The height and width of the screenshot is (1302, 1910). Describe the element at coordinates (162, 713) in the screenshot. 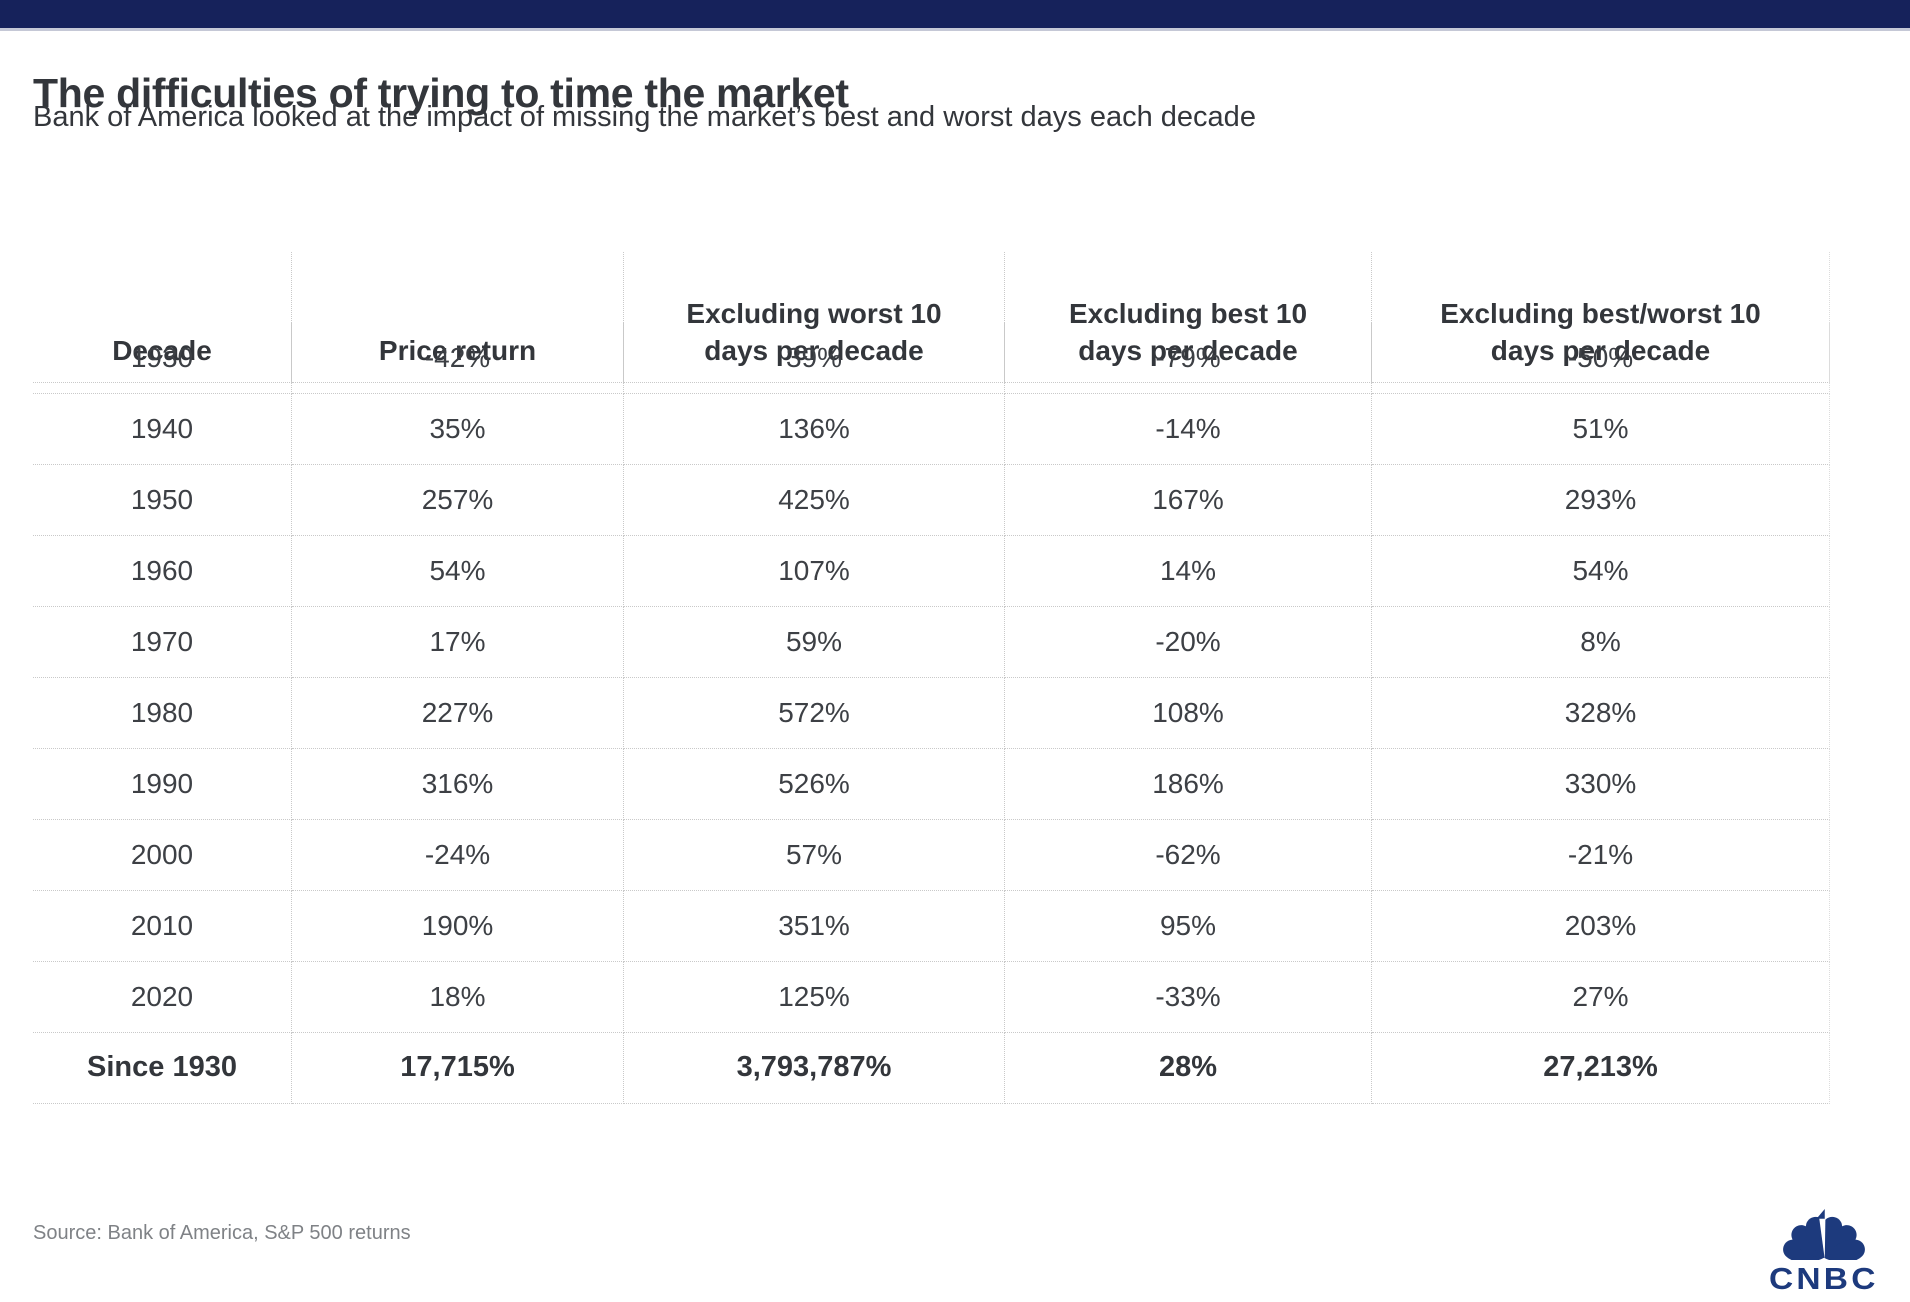

I see `row-label: 1980` at that location.